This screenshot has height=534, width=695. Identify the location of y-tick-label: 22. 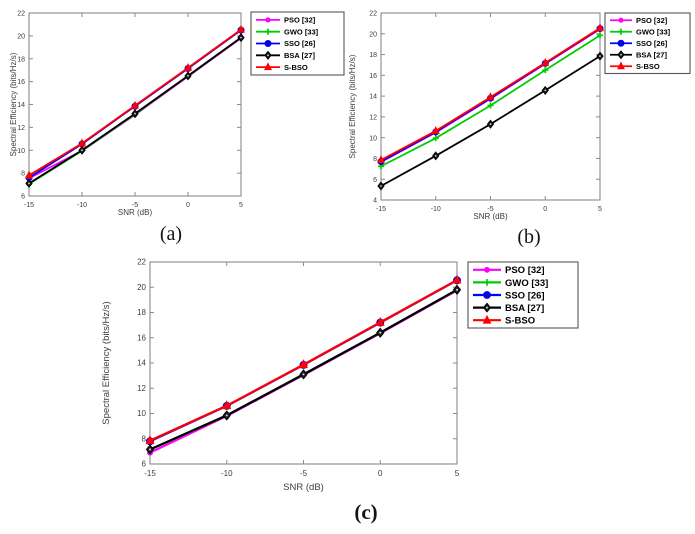
(21, 14).